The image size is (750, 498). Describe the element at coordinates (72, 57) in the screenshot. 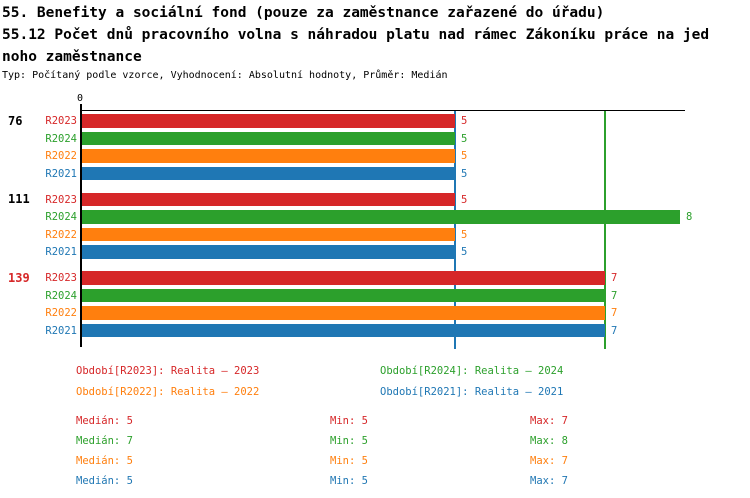

I see `report-title-line3: noho zaměstnance` at that location.